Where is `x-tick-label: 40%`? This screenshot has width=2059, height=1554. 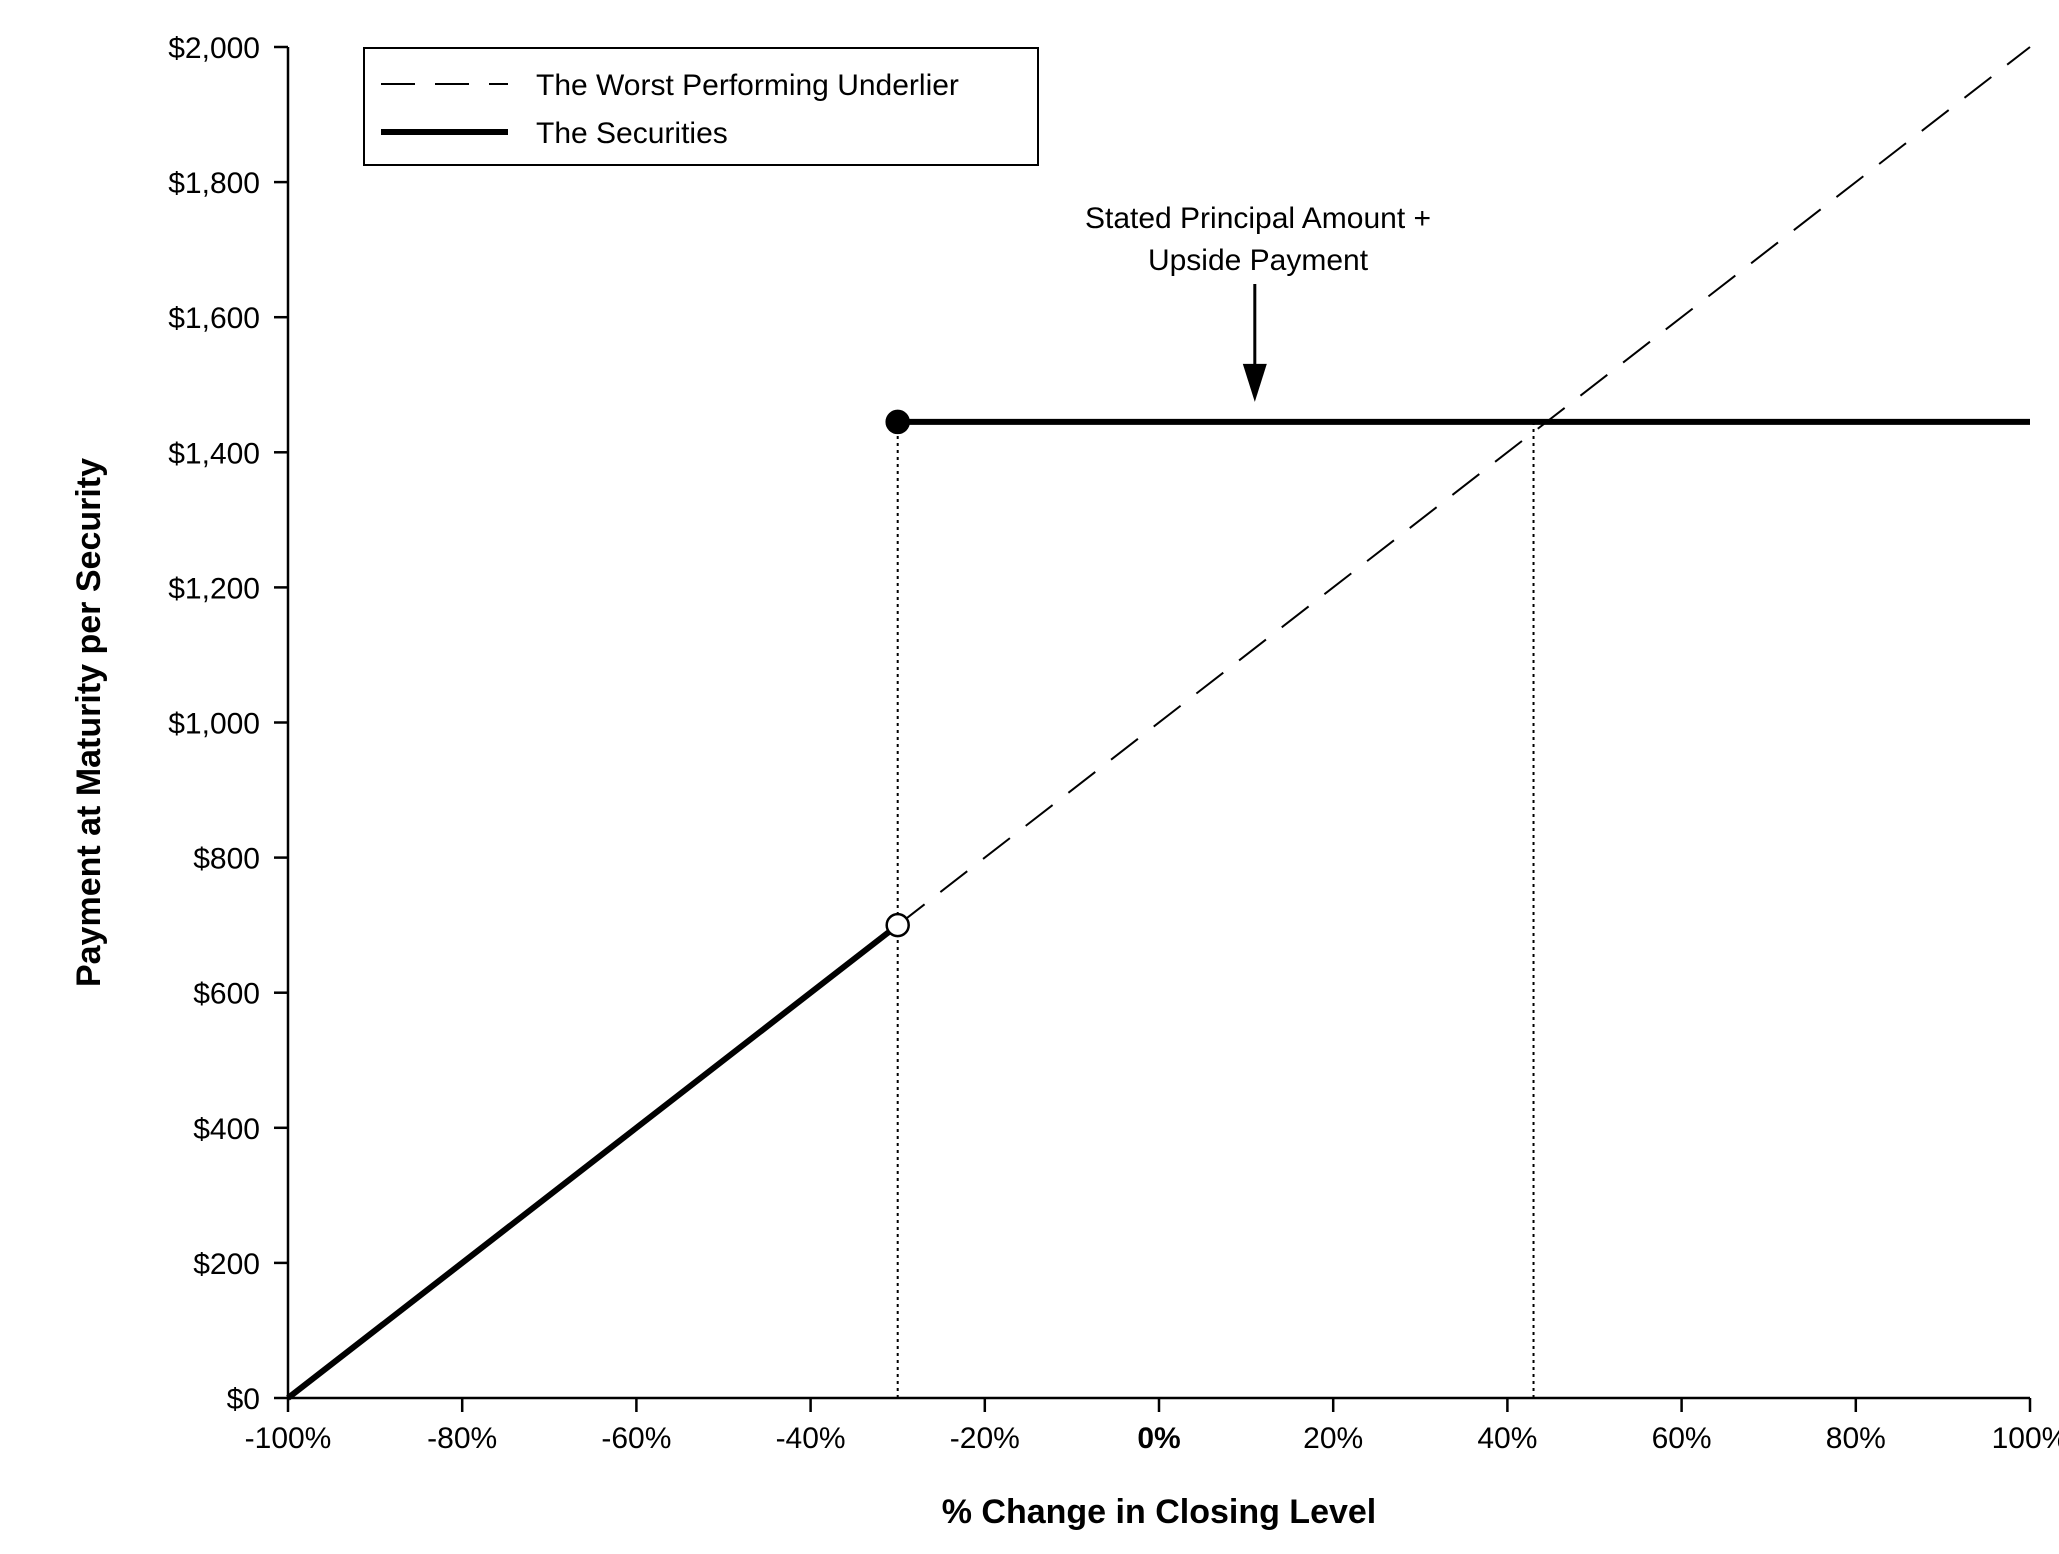 x-tick-label: 40% is located at coordinates (1507, 1438).